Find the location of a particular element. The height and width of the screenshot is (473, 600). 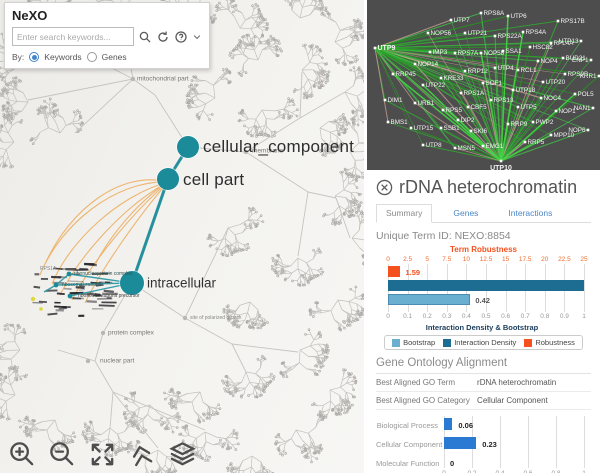

gene-node-label: UTP8 is located at coordinates (434, 145).